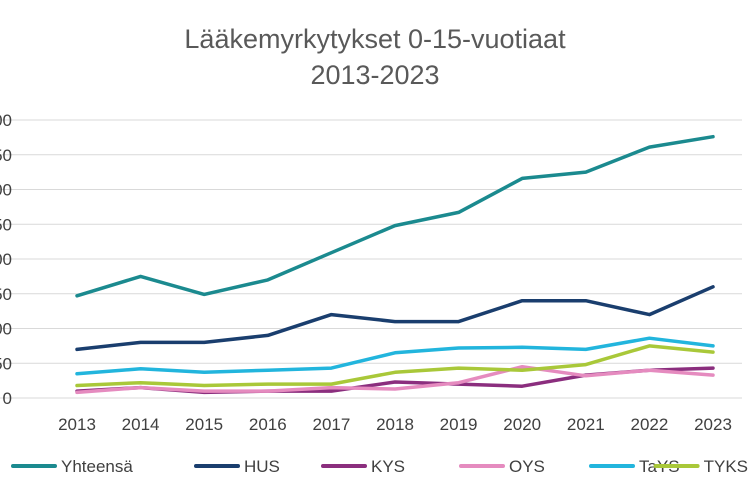  What do you see at coordinates (262, 466) in the screenshot?
I see `legend-label: HUS` at bounding box center [262, 466].